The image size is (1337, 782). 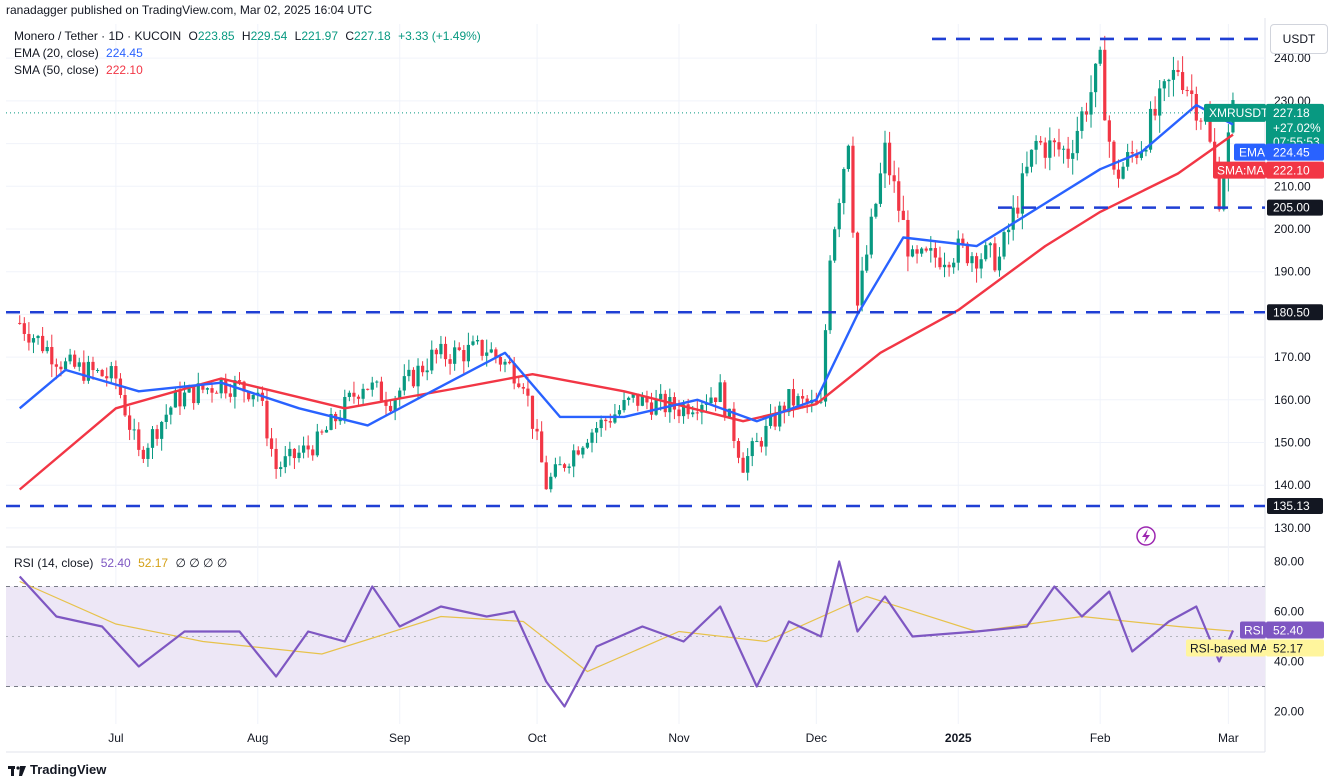 What do you see at coordinates (1292, 443) in the screenshot?
I see `price-tick-label: 150.00` at bounding box center [1292, 443].